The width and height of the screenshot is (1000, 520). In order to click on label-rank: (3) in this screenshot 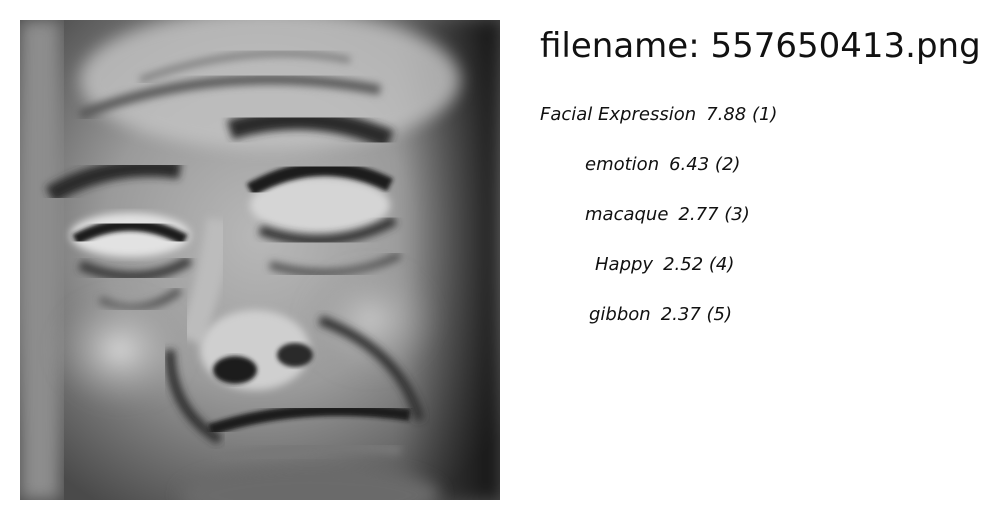, I will do `click(737, 214)`.